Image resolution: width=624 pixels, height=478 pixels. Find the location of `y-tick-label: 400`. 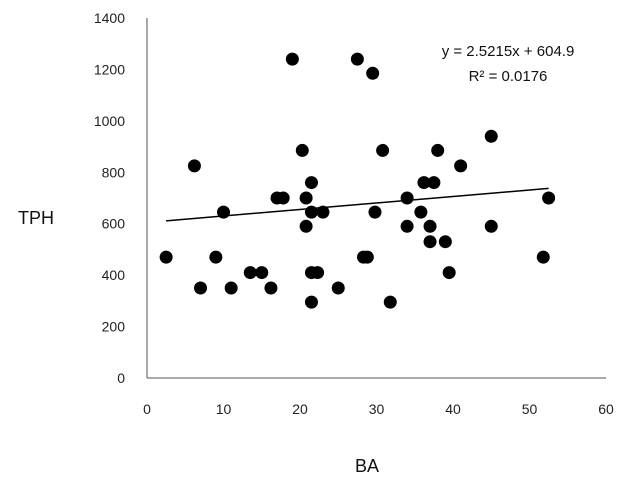

y-tick-label: 400 is located at coordinates (114, 275).